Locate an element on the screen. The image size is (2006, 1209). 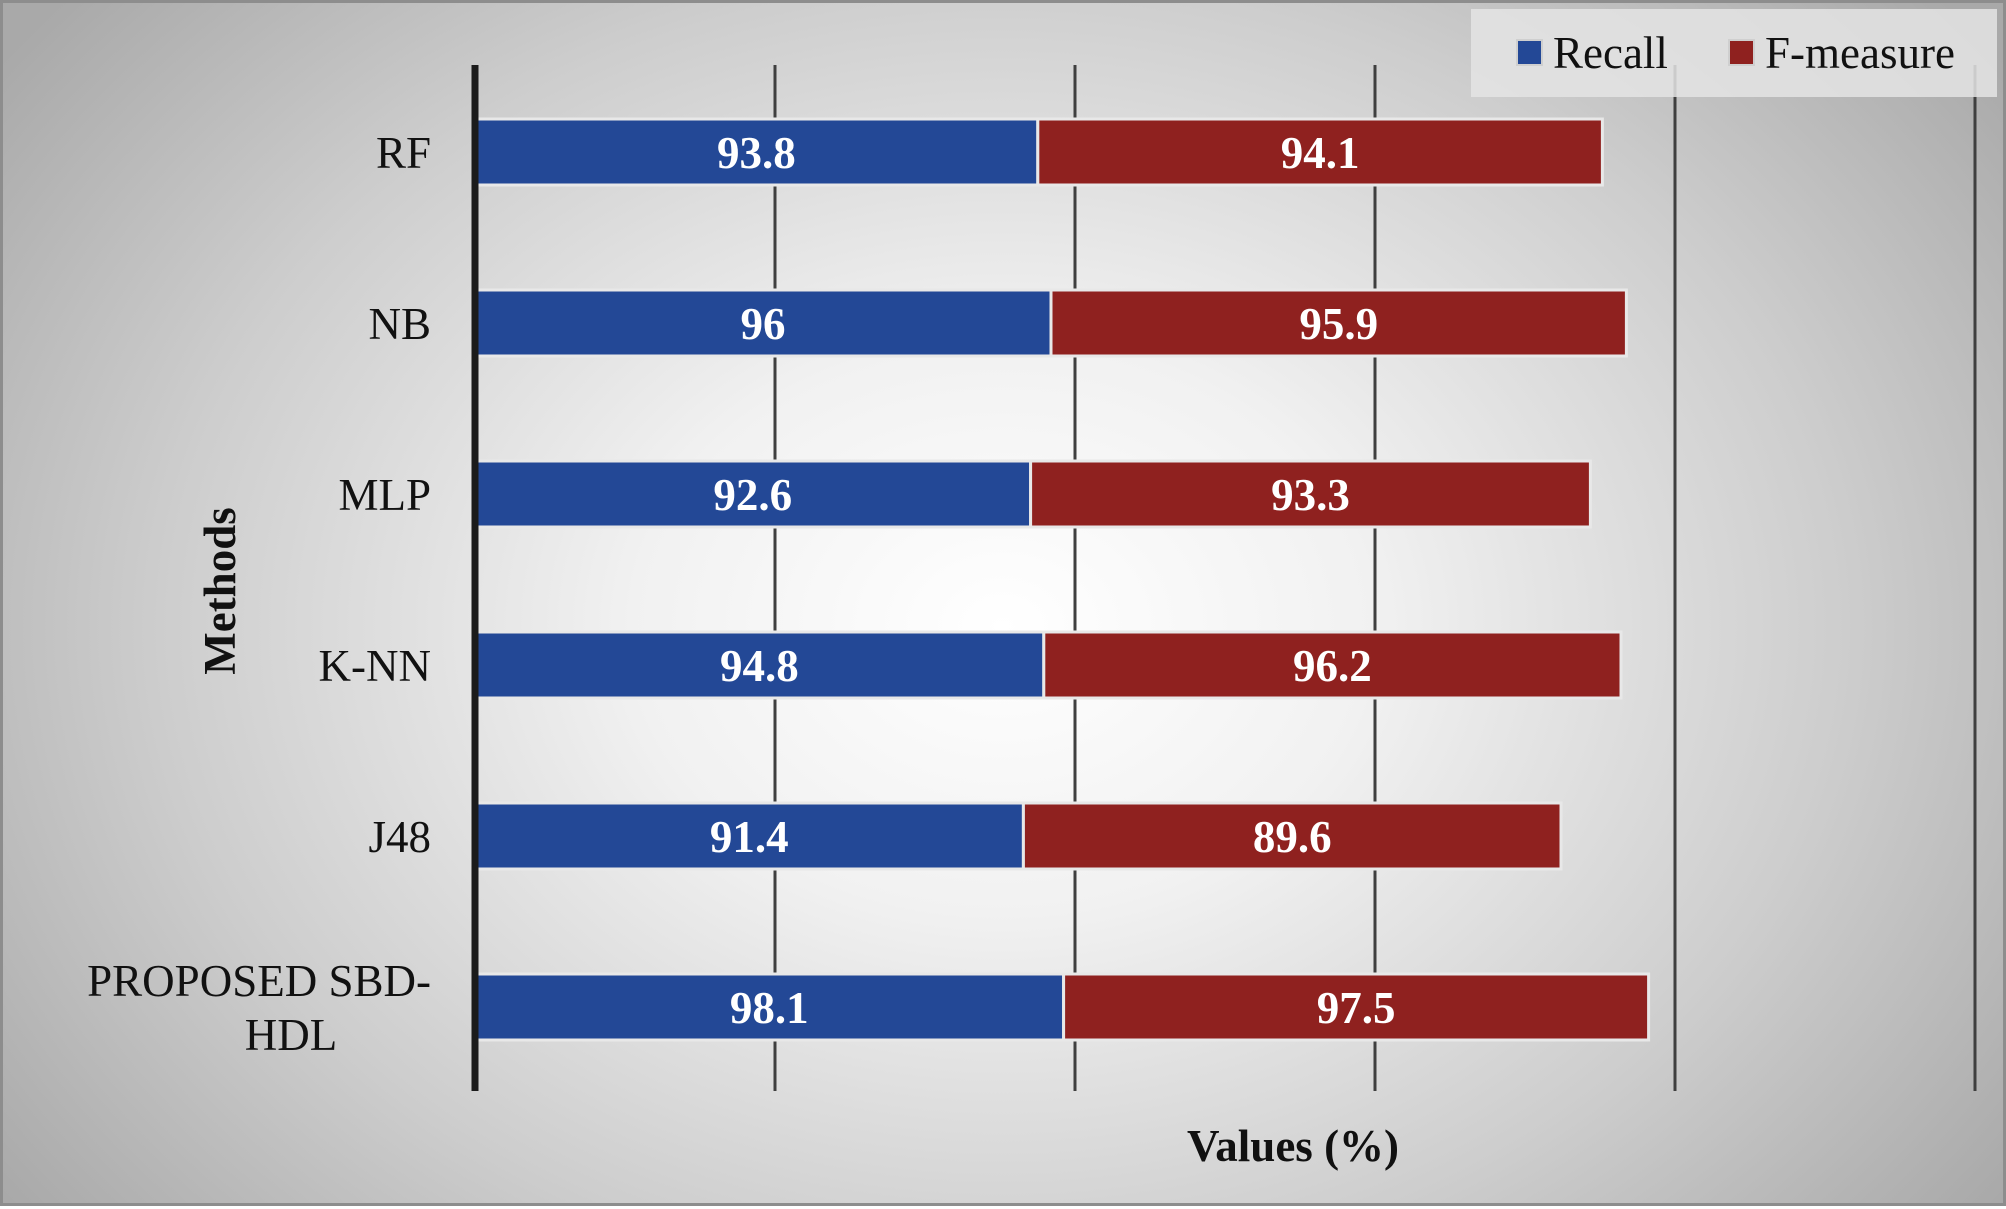
category-label-nb: NB is located at coordinates (399, 324).